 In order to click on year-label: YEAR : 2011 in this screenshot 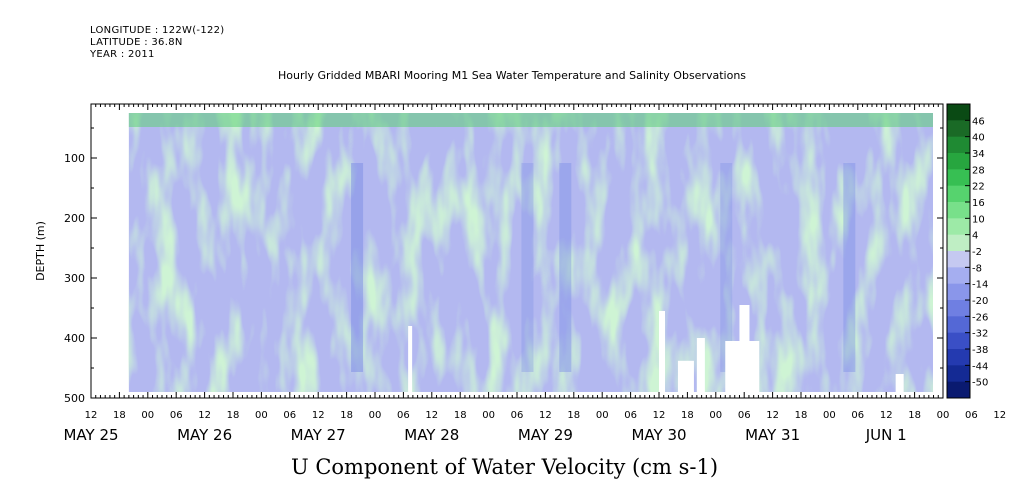, I will do `click(122, 54)`.